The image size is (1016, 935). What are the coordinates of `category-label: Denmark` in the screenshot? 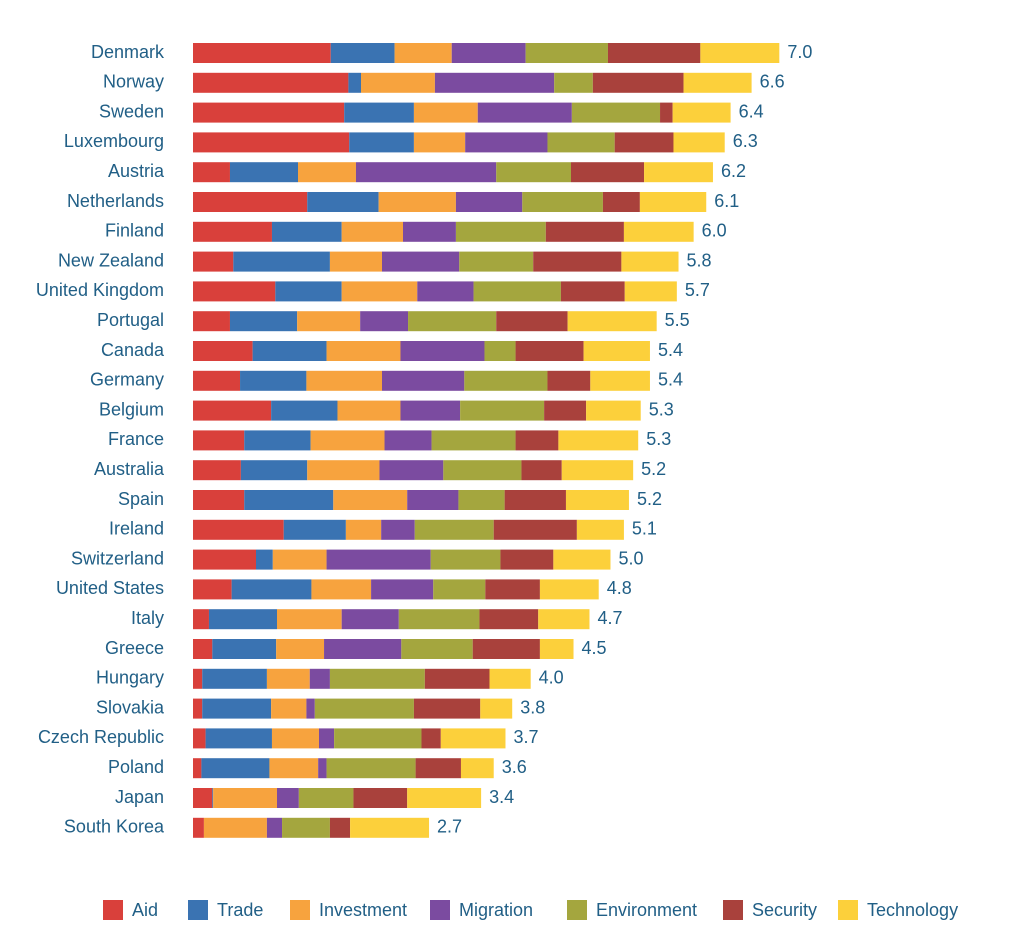 It's located at (128, 52).